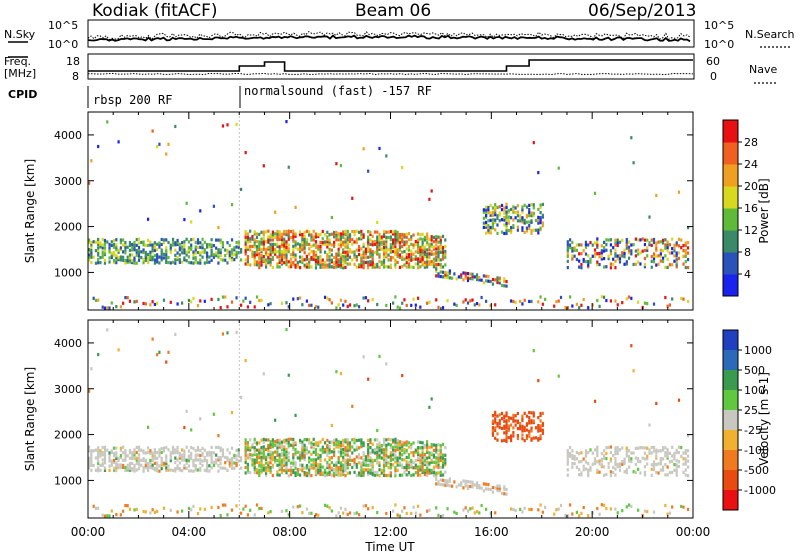  I want to click on colorbar-tick-label: 4, so click(747, 274).